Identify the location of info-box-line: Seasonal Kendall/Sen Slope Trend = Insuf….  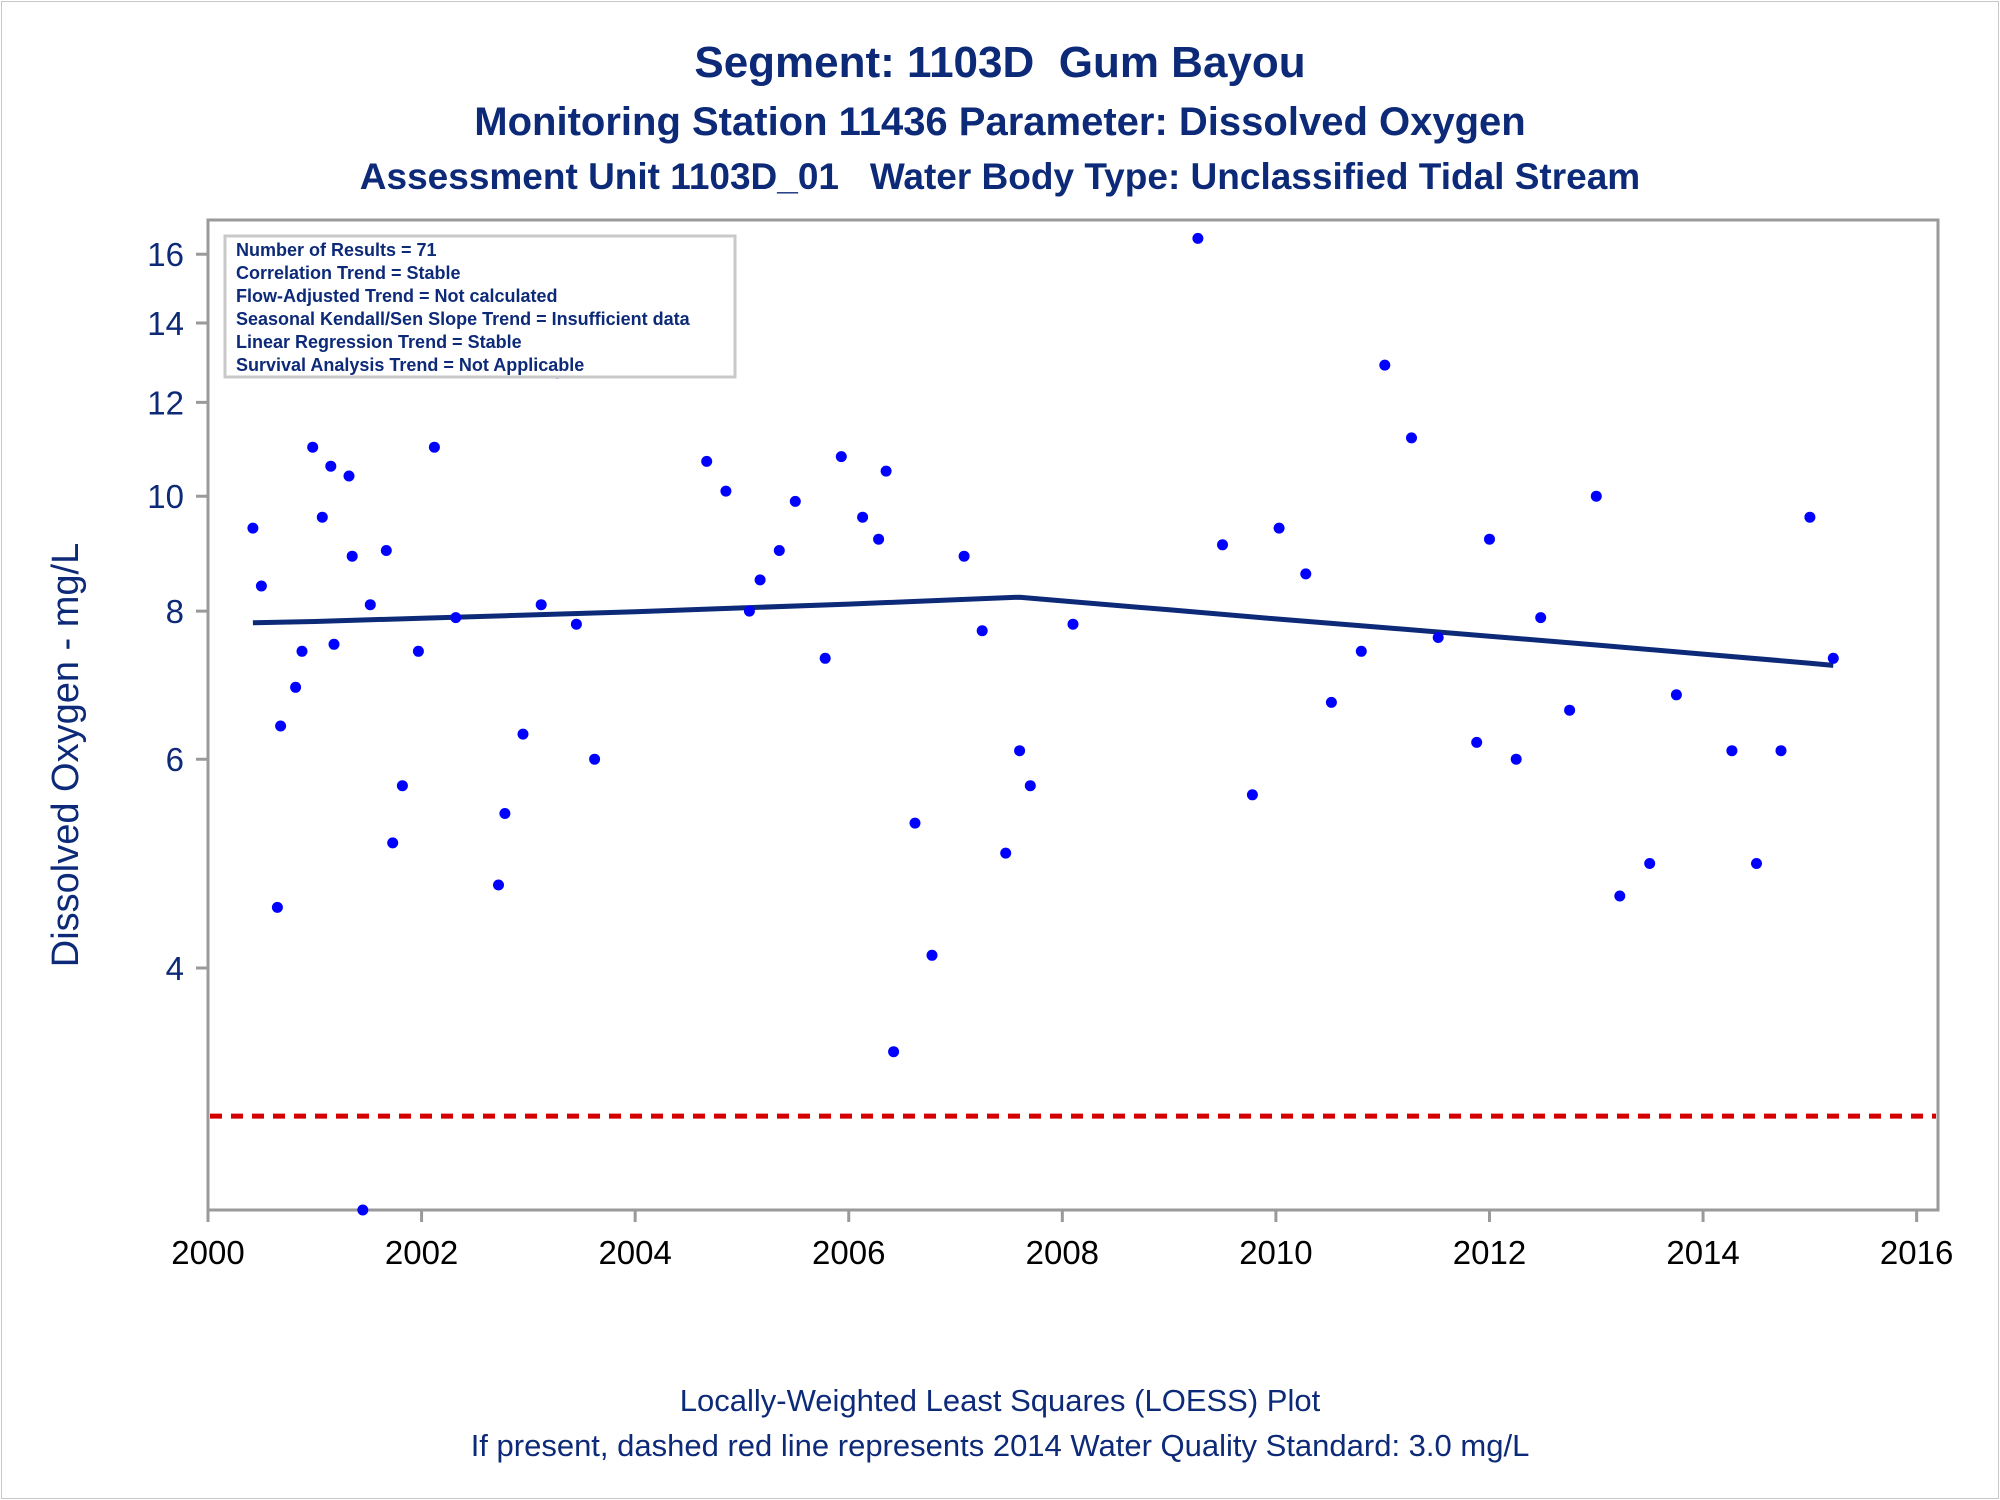
(463, 319).